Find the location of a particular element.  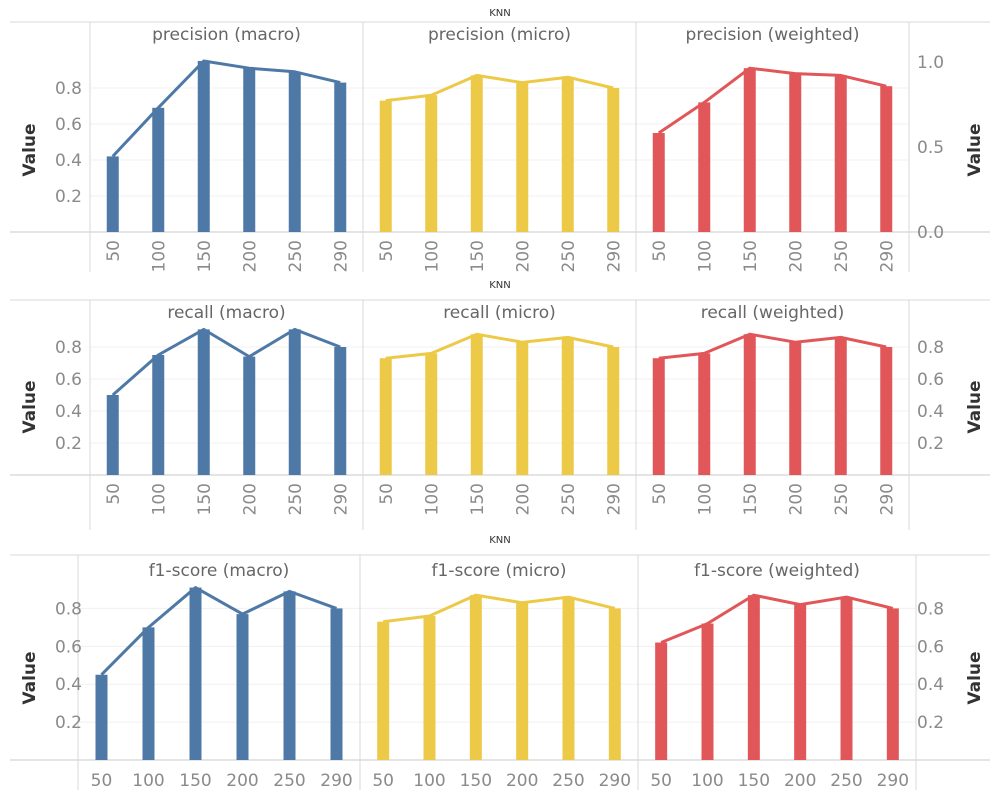

x-tick-0-0-3: 200 is located at coordinates (250, 256).